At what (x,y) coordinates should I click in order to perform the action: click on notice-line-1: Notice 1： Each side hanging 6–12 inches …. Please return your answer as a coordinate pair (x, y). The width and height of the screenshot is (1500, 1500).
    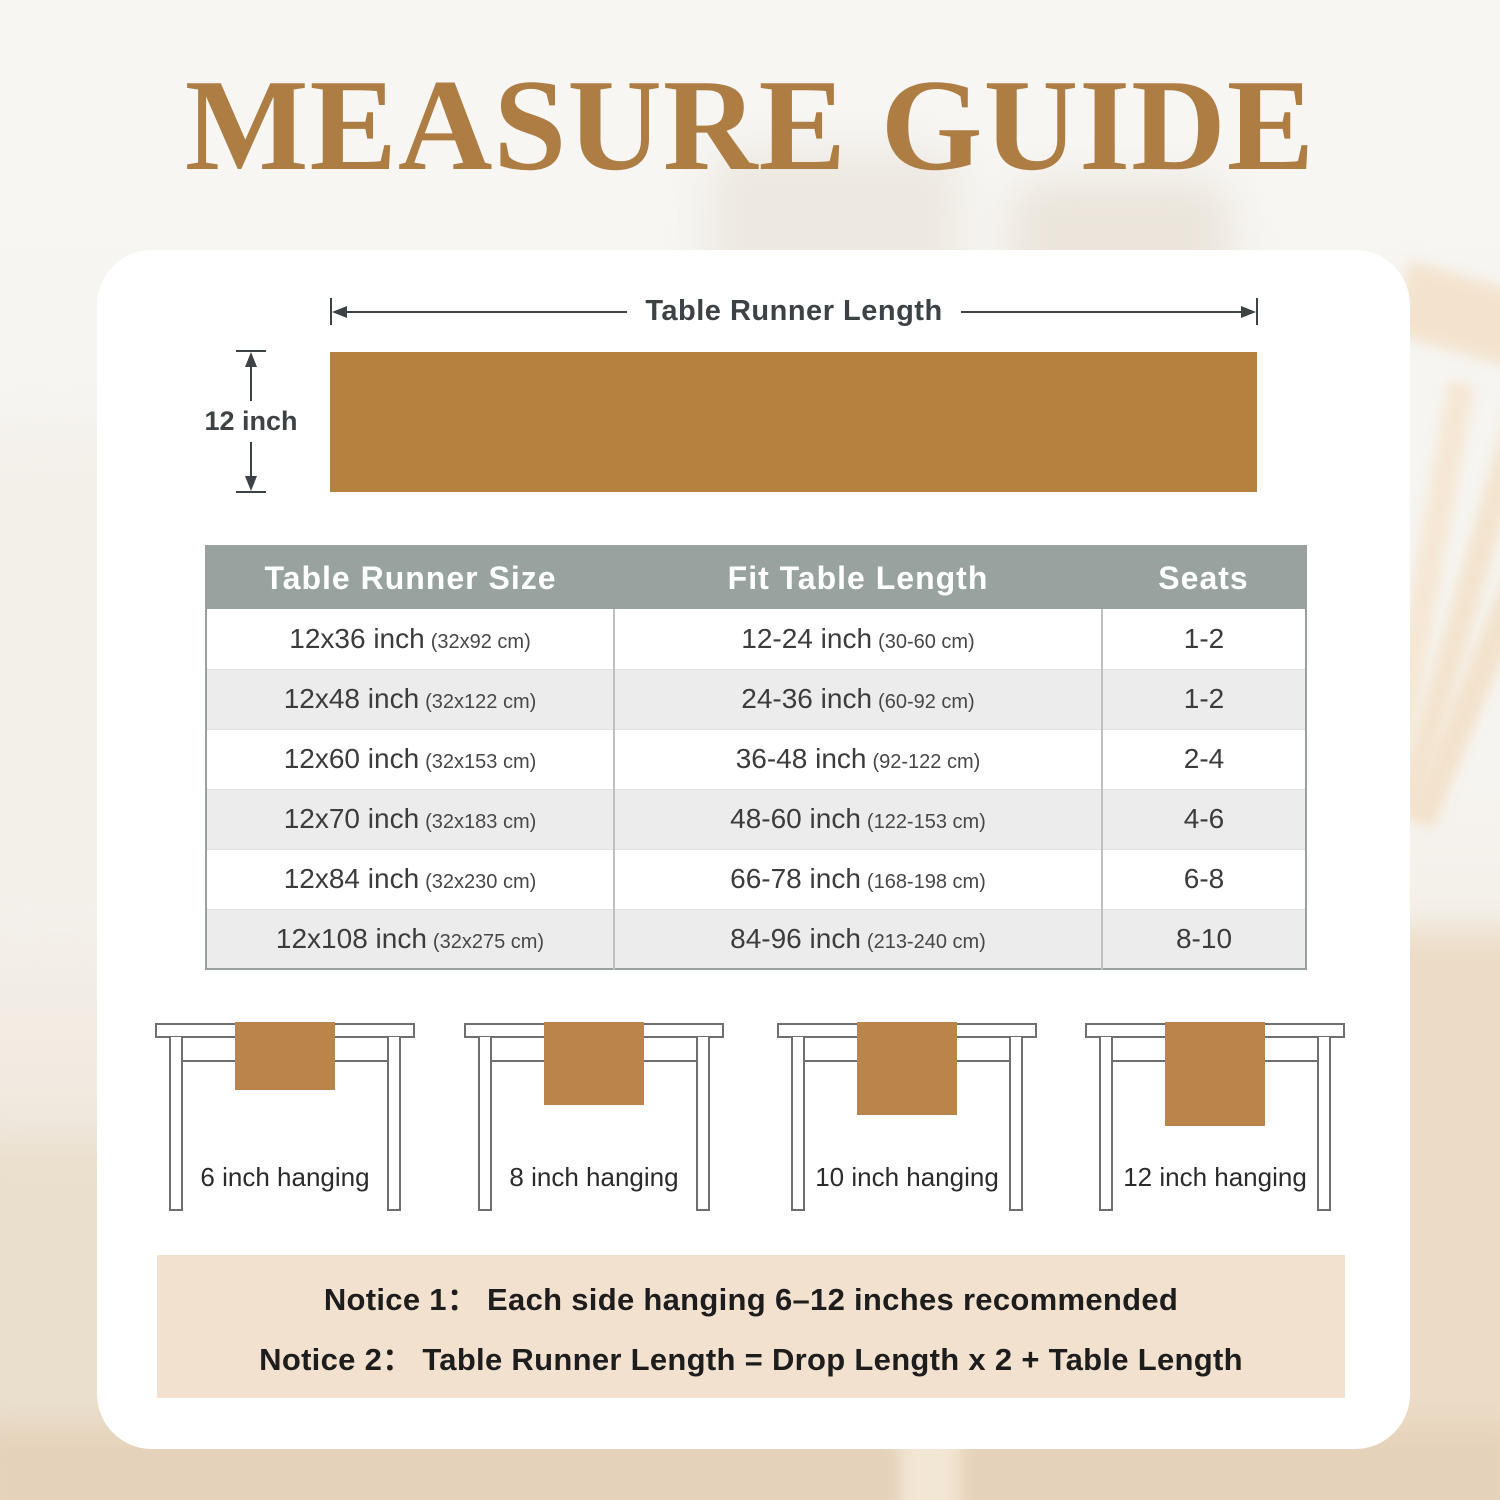
    Looking at the image, I should click on (751, 1299).